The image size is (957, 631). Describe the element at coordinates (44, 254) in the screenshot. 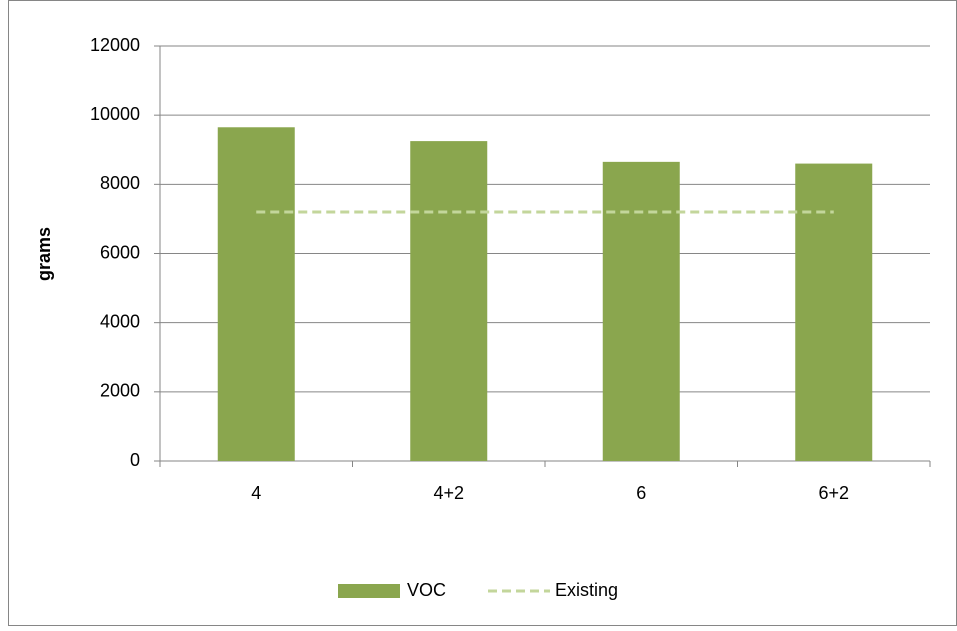

I see `y-axis-label: grams` at that location.